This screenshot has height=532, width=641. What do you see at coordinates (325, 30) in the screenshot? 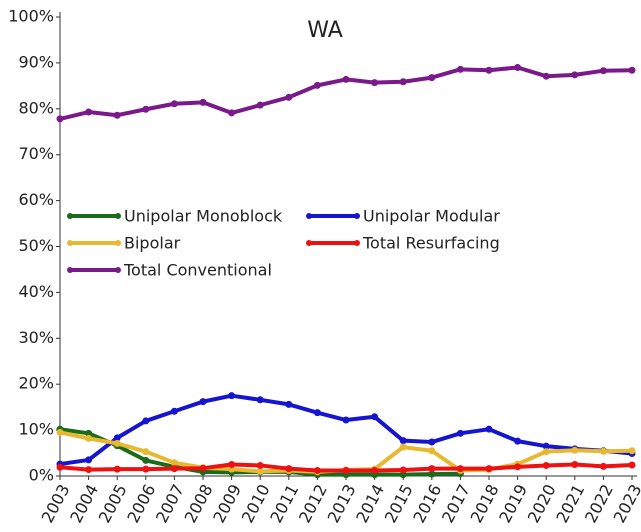
I see `chart-title: WA` at bounding box center [325, 30].